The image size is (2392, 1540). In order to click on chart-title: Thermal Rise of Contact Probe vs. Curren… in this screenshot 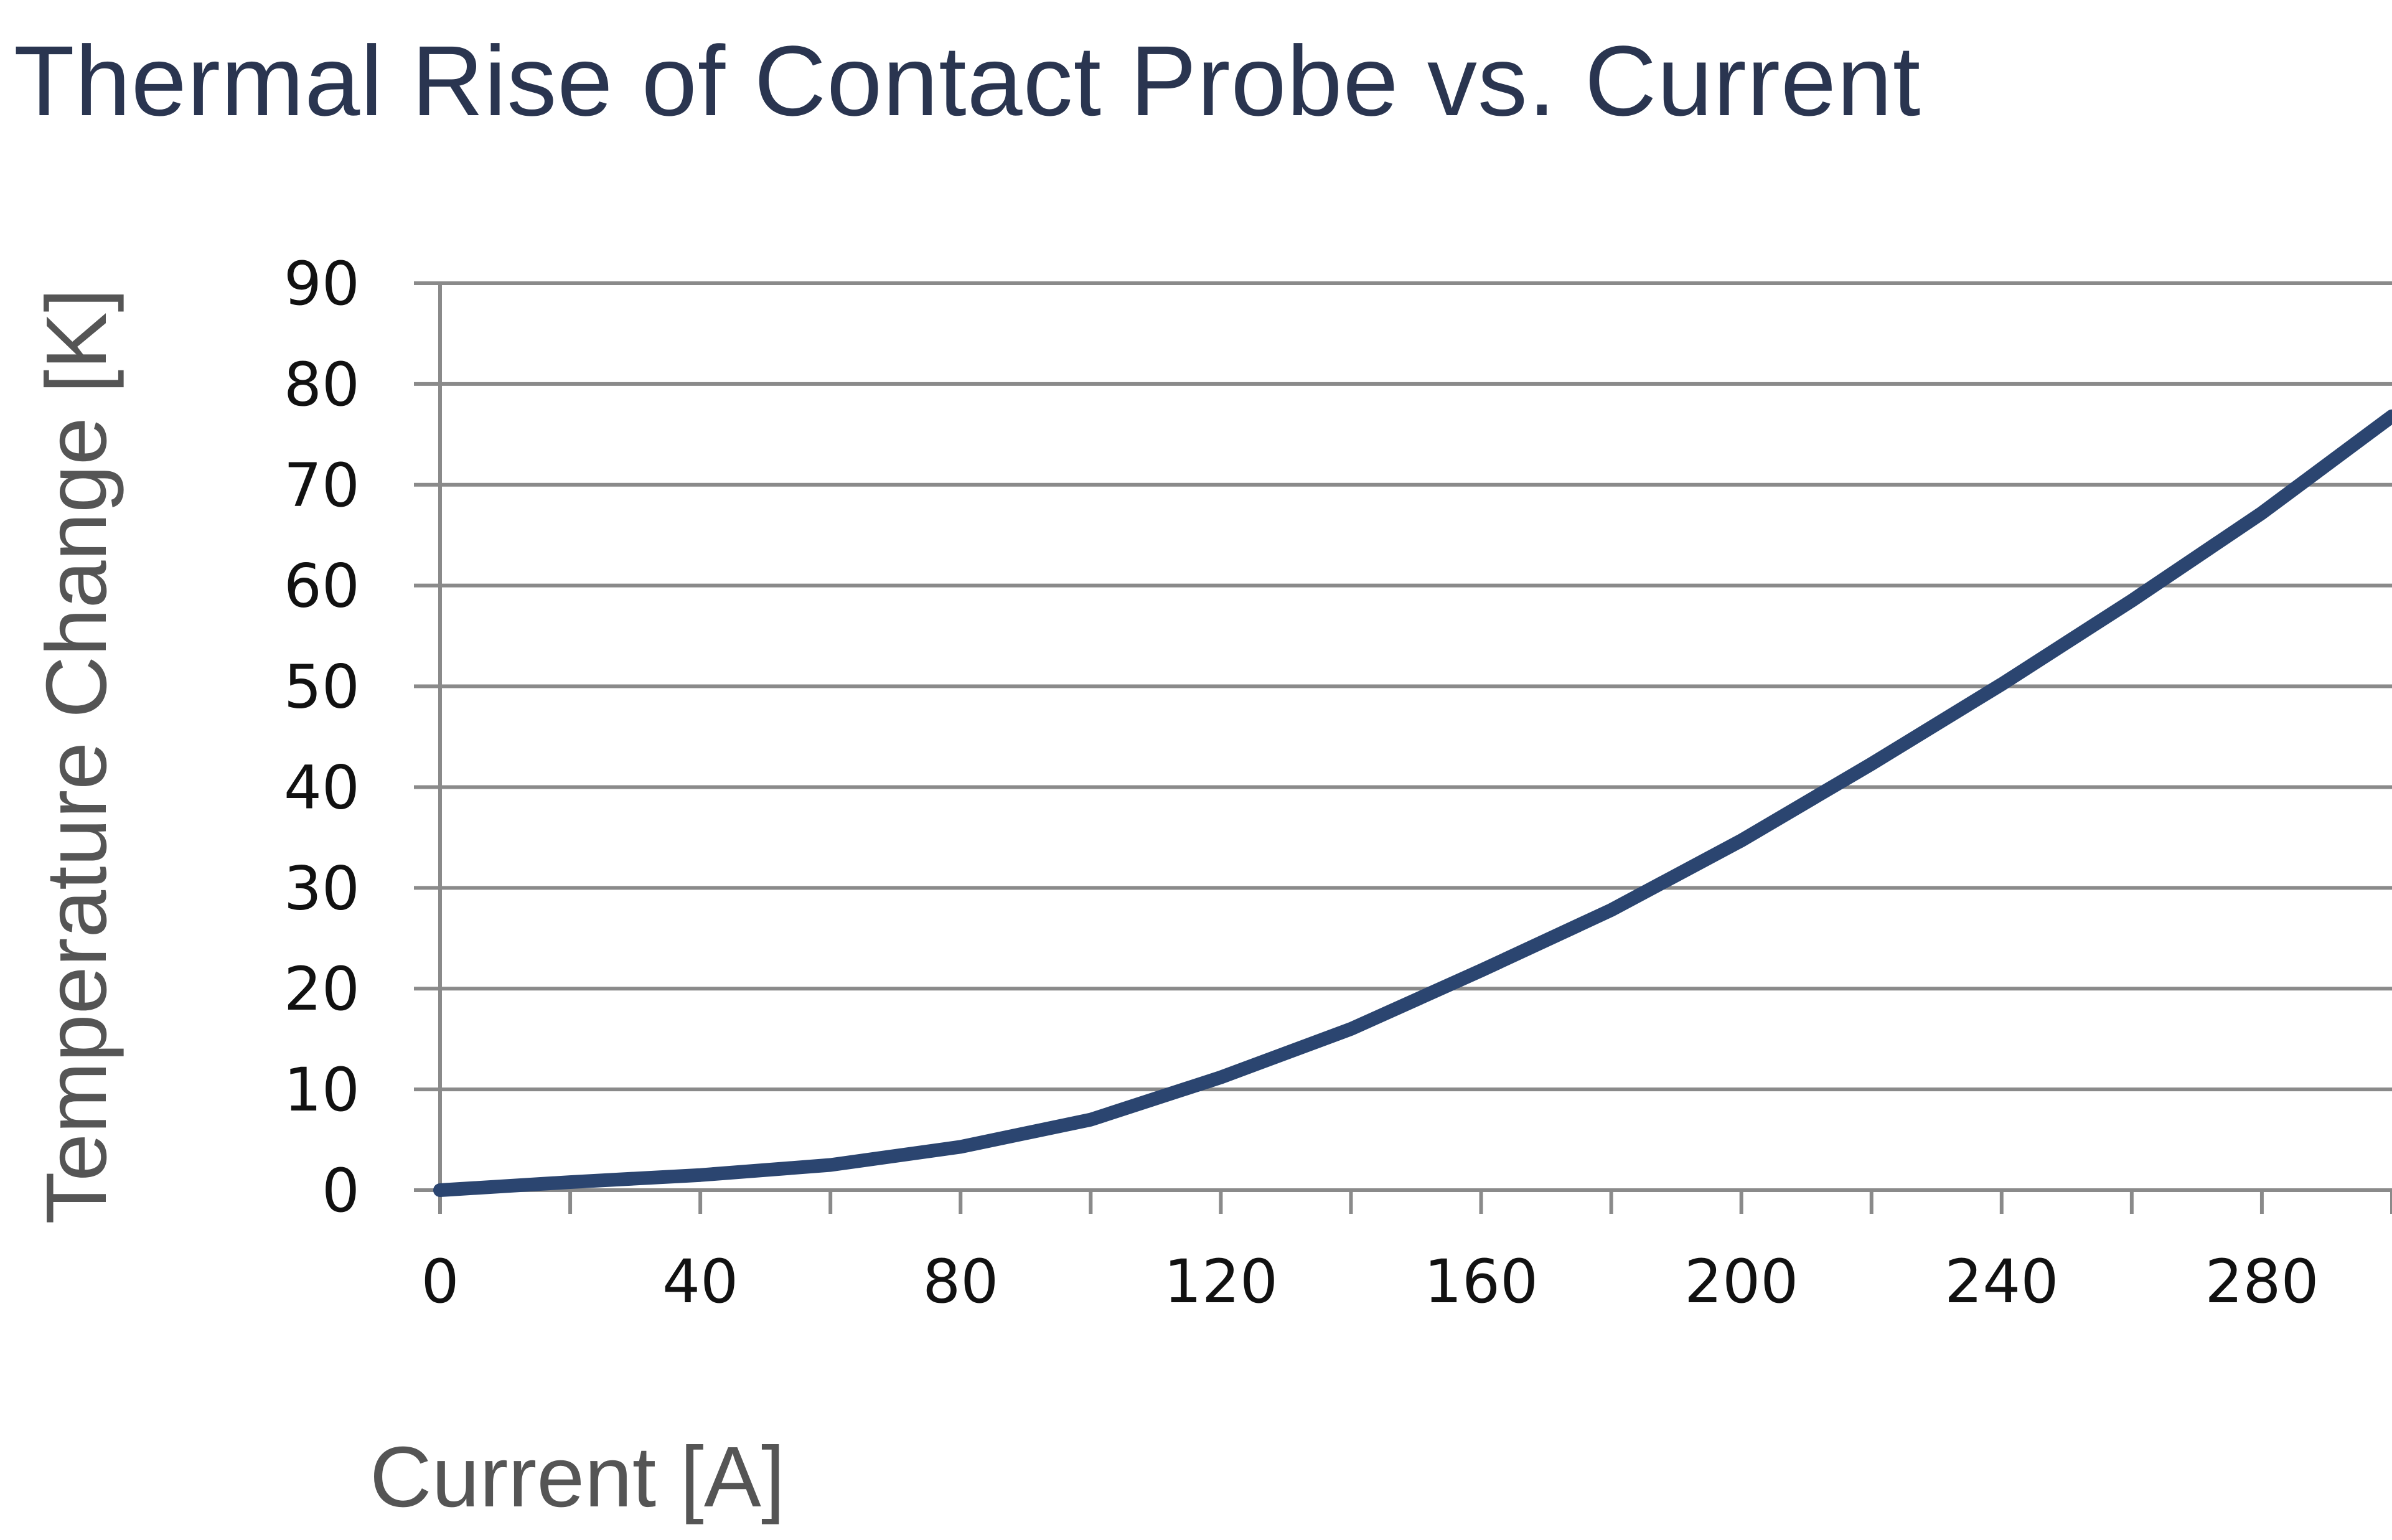, I will do `click(967, 80)`.